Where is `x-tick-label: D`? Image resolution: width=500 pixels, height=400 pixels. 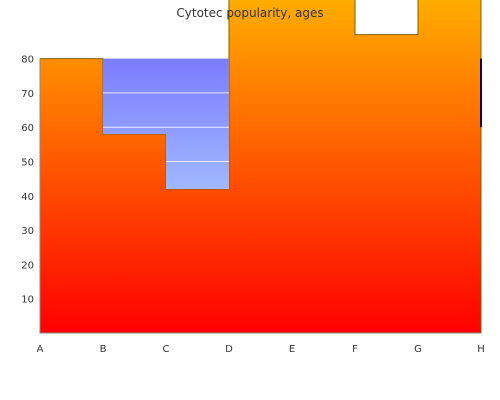
x-tick-label: D is located at coordinates (229, 349).